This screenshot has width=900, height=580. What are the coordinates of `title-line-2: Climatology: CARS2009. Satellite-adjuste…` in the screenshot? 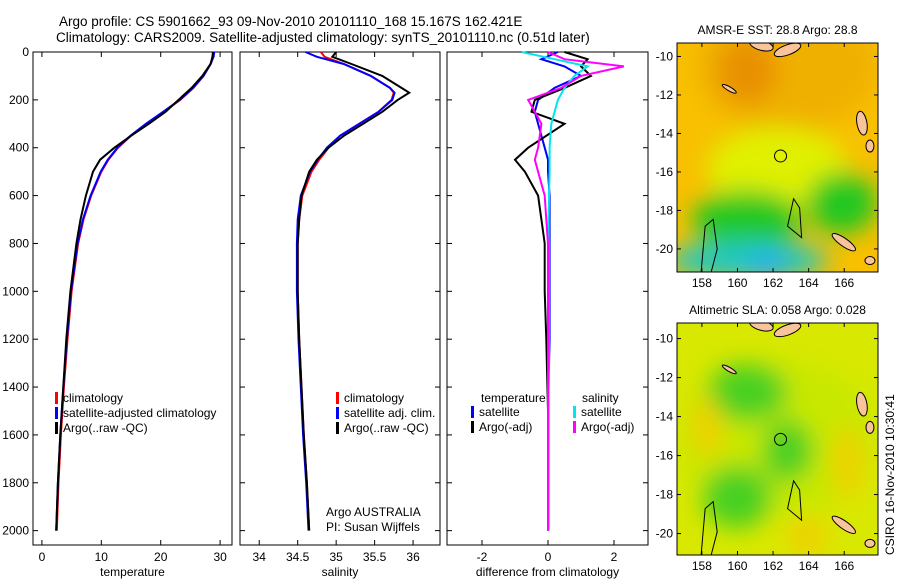 It's located at (323, 37).